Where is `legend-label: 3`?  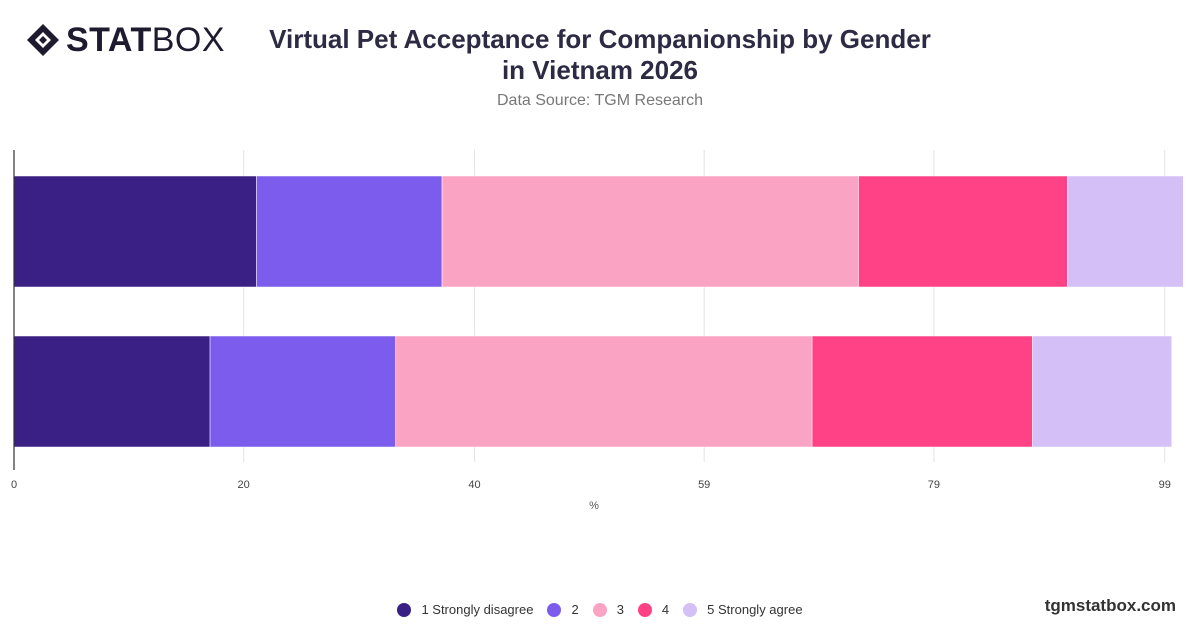
legend-label: 3 is located at coordinates (620, 609).